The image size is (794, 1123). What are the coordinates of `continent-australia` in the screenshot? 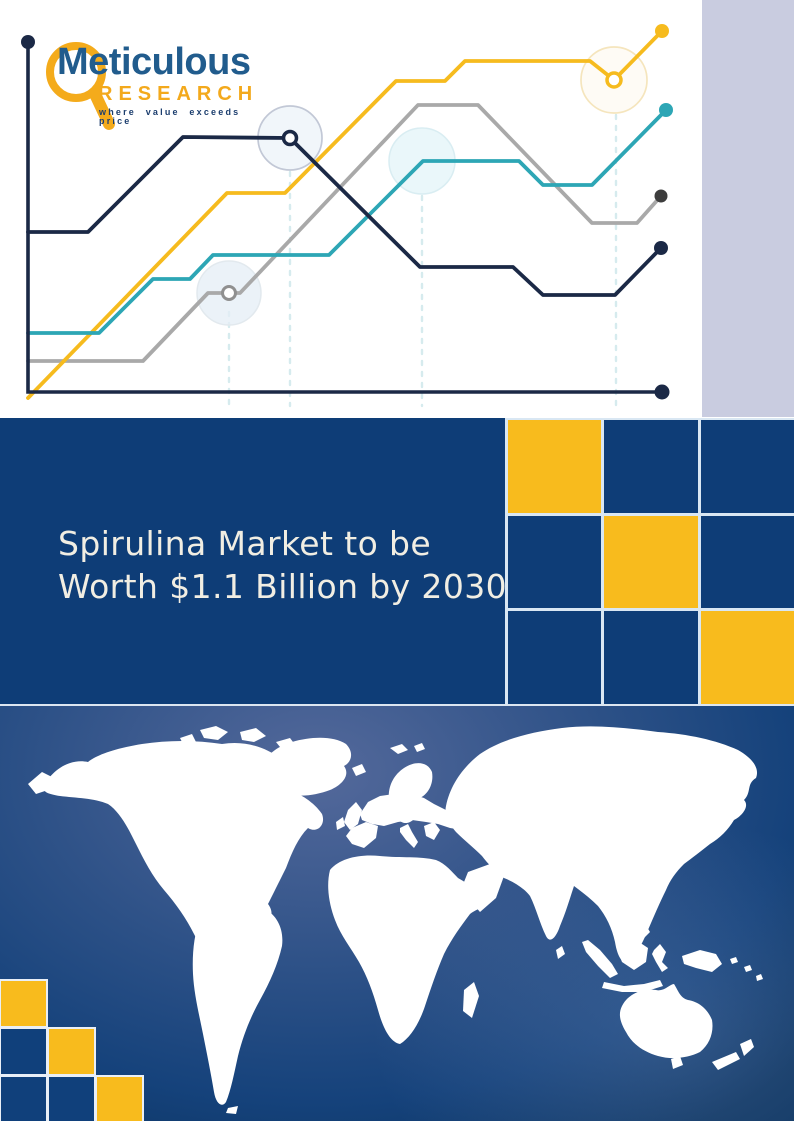 It's located at (666, 1021).